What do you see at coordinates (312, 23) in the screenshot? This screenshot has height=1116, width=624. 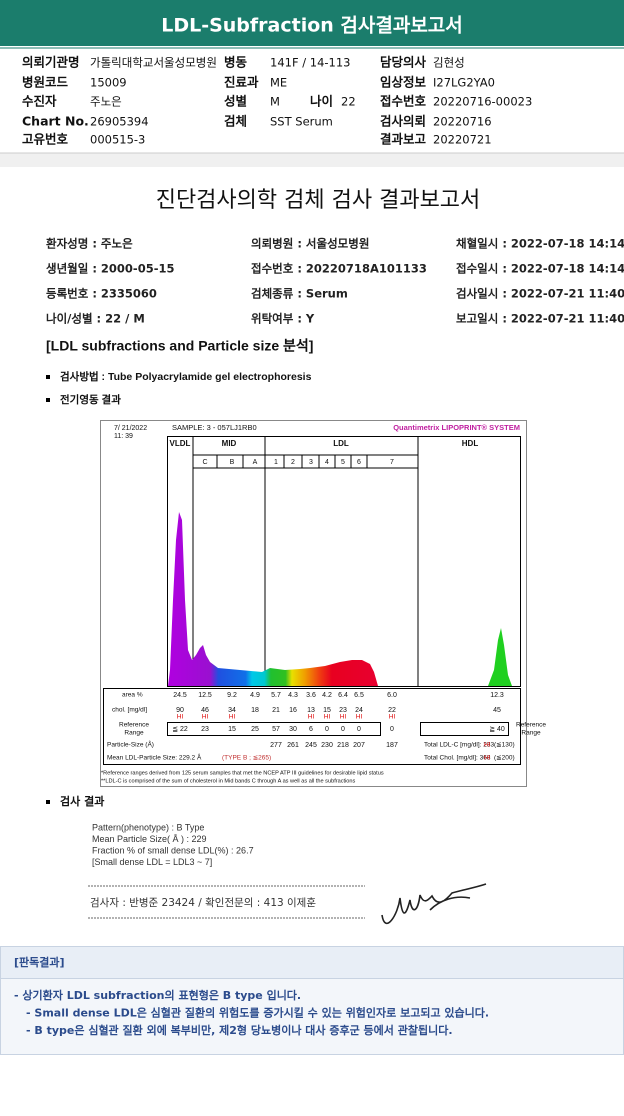 I see `header-bar` at bounding box center [312, 23].